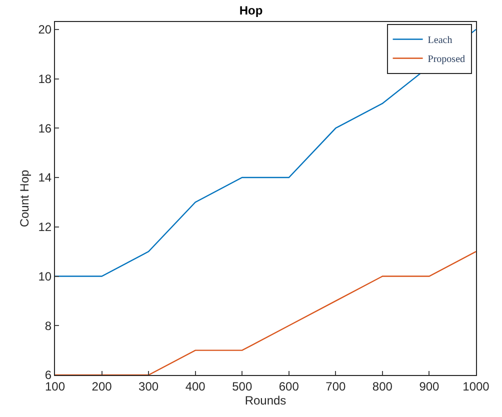 This screenshot has width=502, height=417. What do you see at coordinates (45, 79) in the screenshot?
I see `y-tick-label: 18` at bounding box center [45, 79].